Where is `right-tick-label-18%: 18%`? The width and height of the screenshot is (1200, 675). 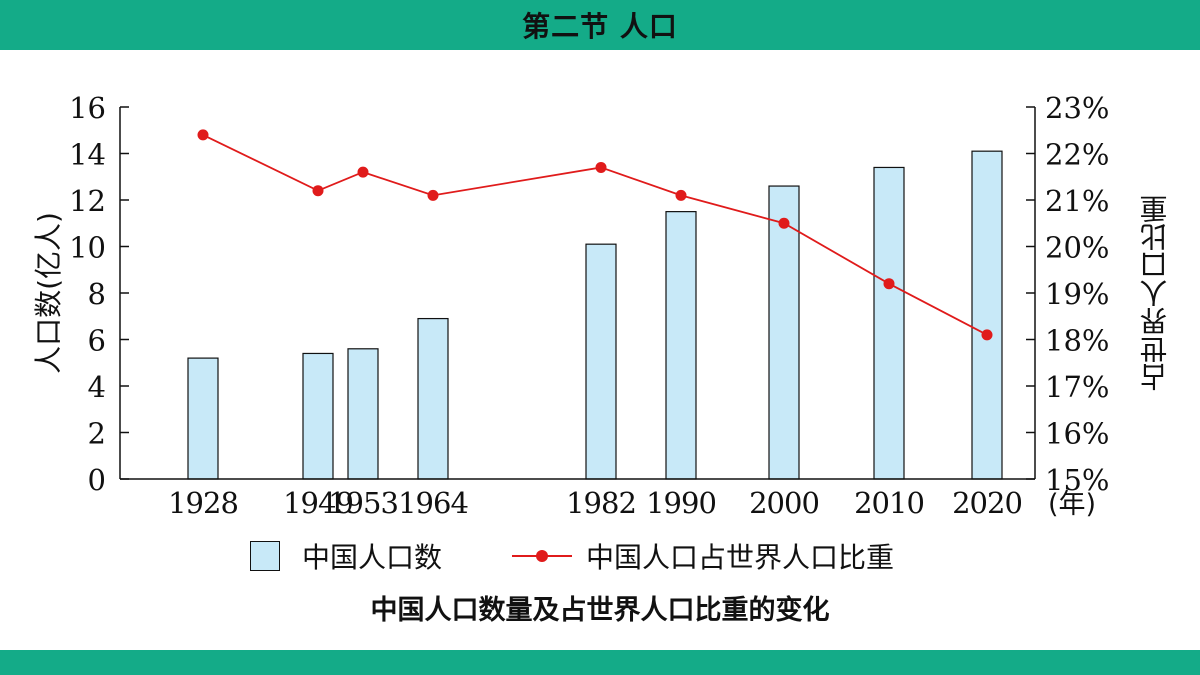 right-tick-label-18%: 18% is located at coordinates (1077, 341).